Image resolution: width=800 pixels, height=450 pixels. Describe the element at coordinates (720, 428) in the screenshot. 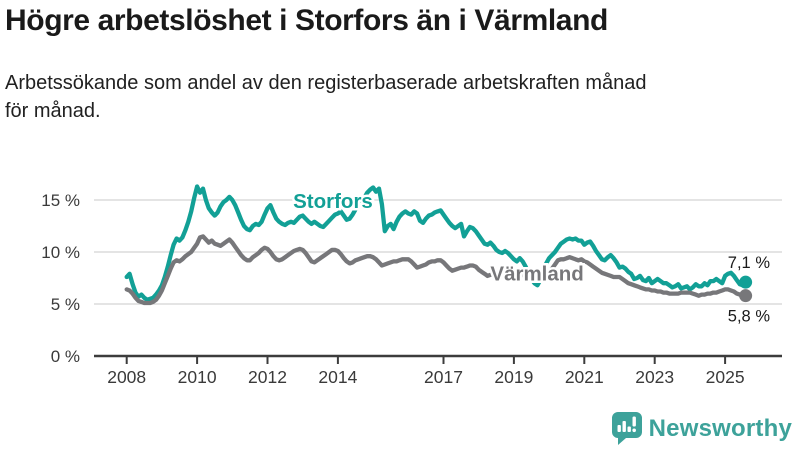

I see `newsworthy-wordmark: Newsworthy` at that location.